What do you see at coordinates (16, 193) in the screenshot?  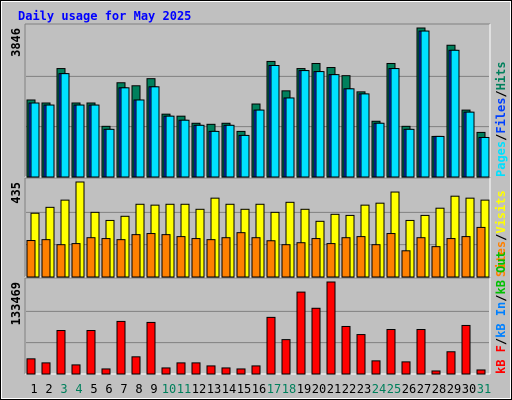 I see `y-max-label: 435` at bounding box center [16, 193].